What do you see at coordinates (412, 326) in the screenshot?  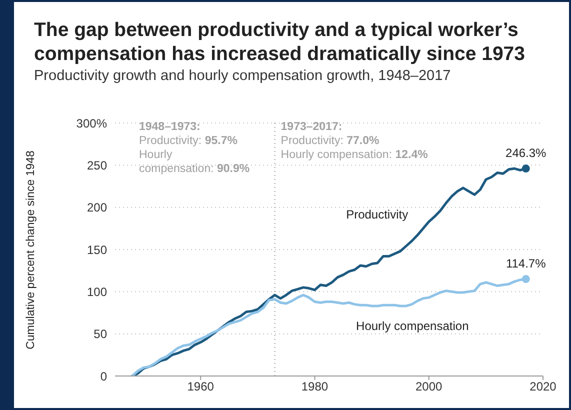 I see `series-label: Hourly compensation` at bounding box center [412, 326].